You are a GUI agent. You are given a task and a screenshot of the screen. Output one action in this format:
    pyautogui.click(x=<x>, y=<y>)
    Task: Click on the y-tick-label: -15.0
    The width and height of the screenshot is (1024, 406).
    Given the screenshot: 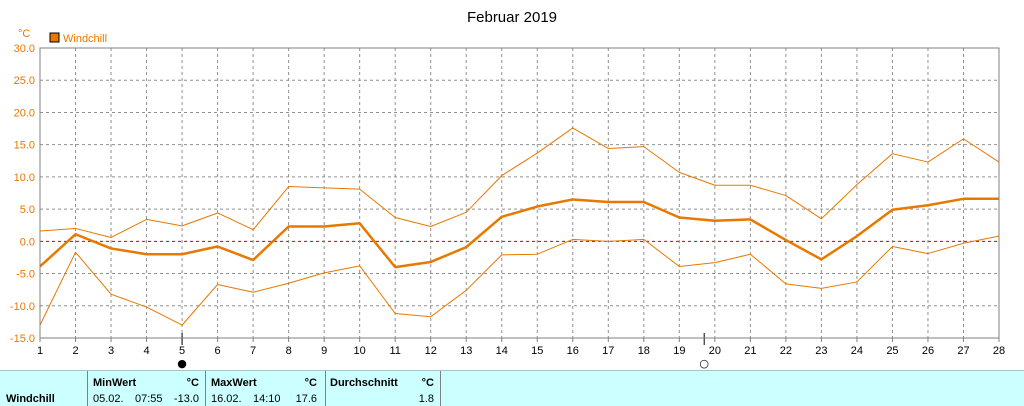 What is the action you would take?
    pyautogui.click(x=22, y=339)
    